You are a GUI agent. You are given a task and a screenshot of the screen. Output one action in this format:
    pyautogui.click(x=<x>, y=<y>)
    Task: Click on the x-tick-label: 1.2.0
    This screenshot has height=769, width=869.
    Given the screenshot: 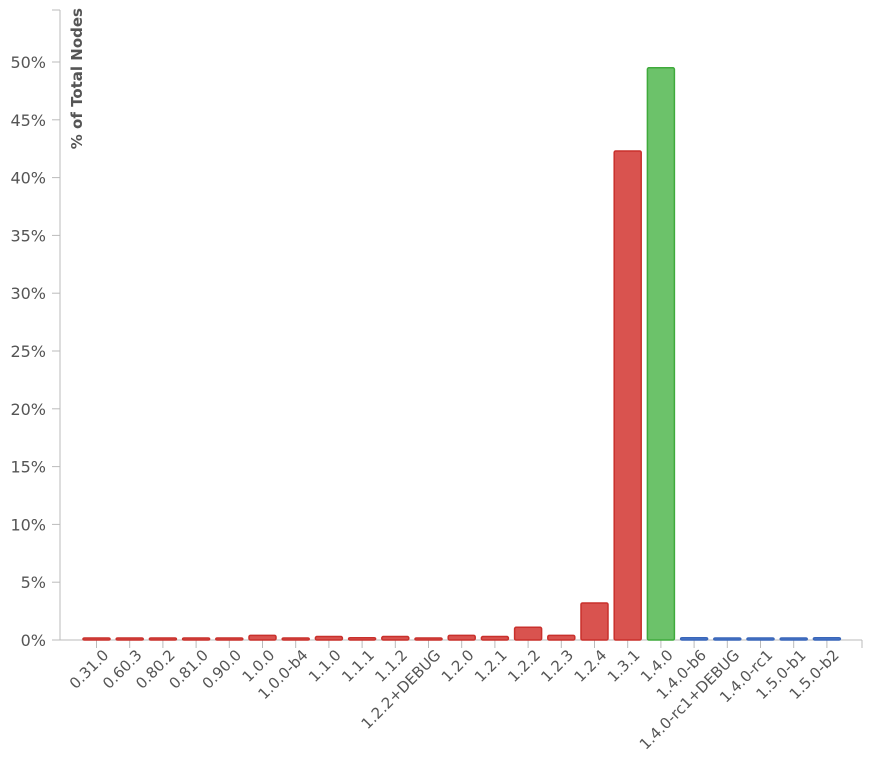 What is the action you would take?
    pyautogui.click(x=458, y=666)
    